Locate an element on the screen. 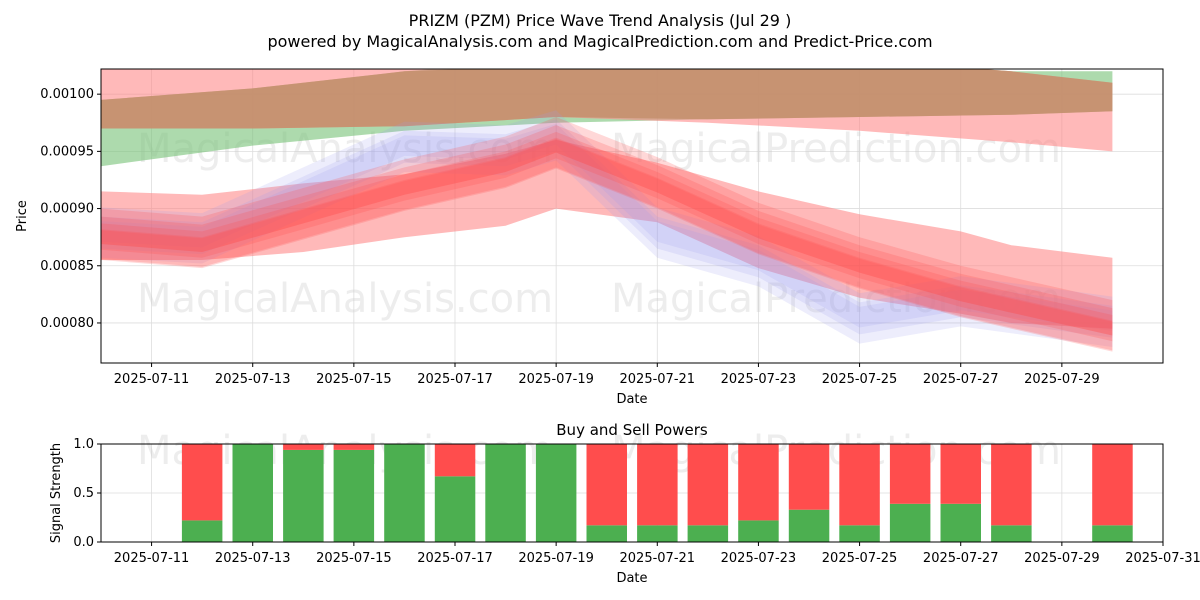 Image resolution: width=1200 pixels, height=600 pixels. price-ytick-label: 0.00100 is located at coordinates (67, 94).